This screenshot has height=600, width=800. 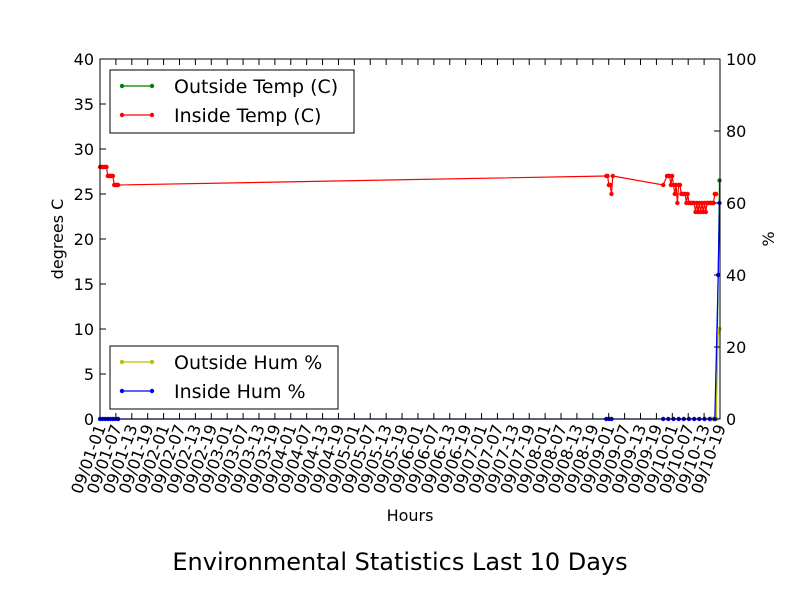 What do you see at coordinates (89, 419) in the screenshot?
I see `y-left-tick-label-0: 0` at bounding box center [89, 419].